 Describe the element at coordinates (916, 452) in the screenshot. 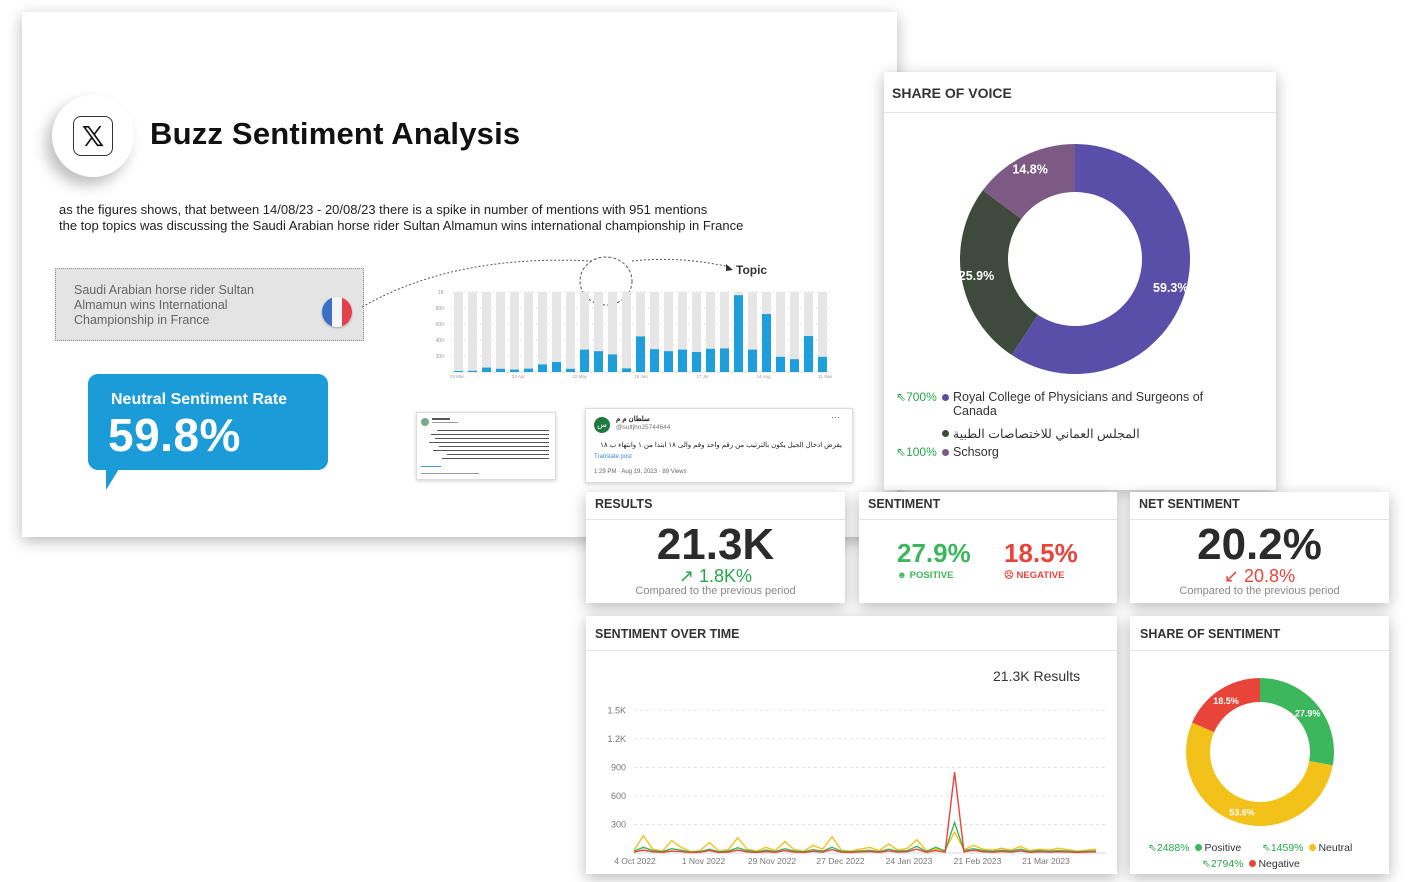

I see `growth-up-icon: ⇖100%` at that location.